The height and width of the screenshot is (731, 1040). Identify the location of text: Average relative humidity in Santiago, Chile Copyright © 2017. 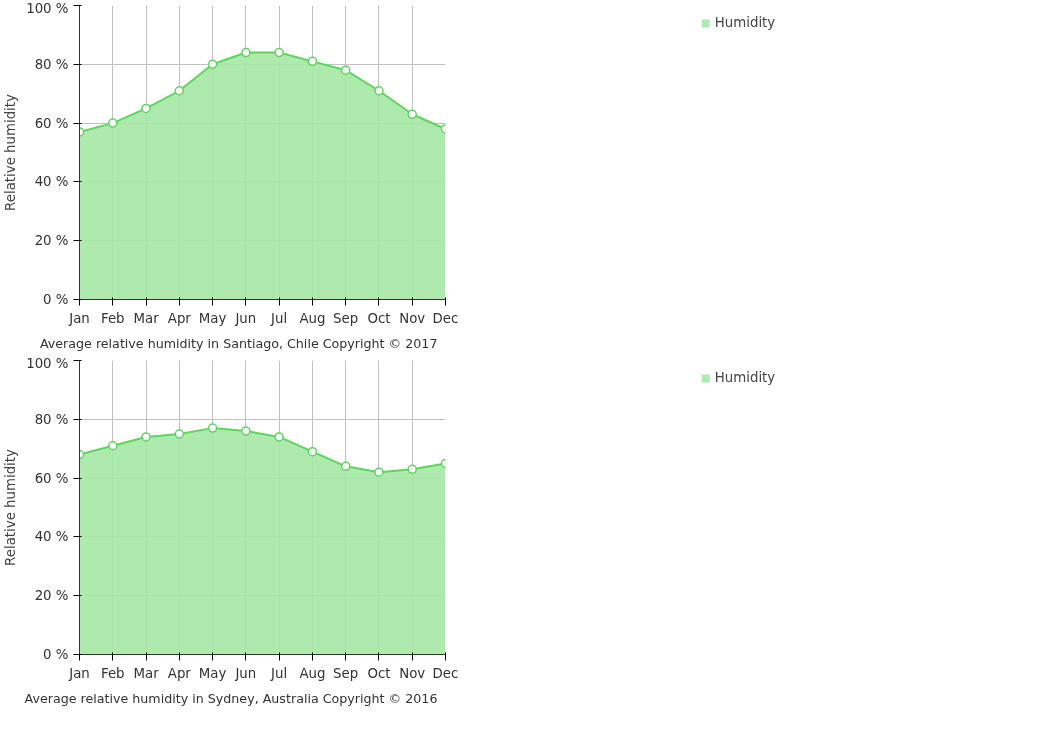
(238, 343).